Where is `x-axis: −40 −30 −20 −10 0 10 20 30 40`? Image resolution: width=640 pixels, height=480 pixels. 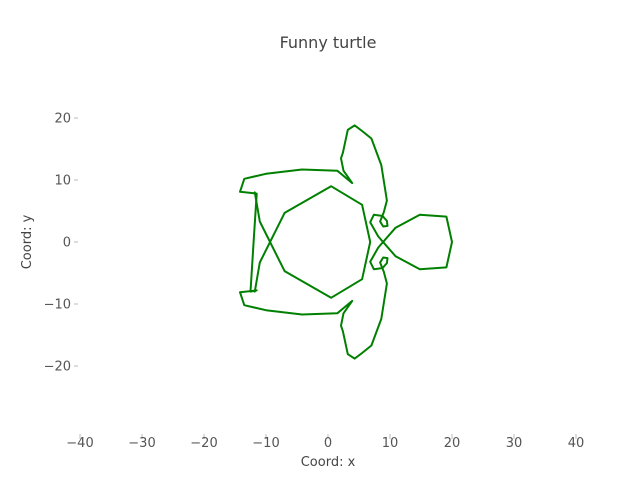 x-axis: −40 −30 −20 −10 0 10 20 30 40 is located at coordinates (325, 442).